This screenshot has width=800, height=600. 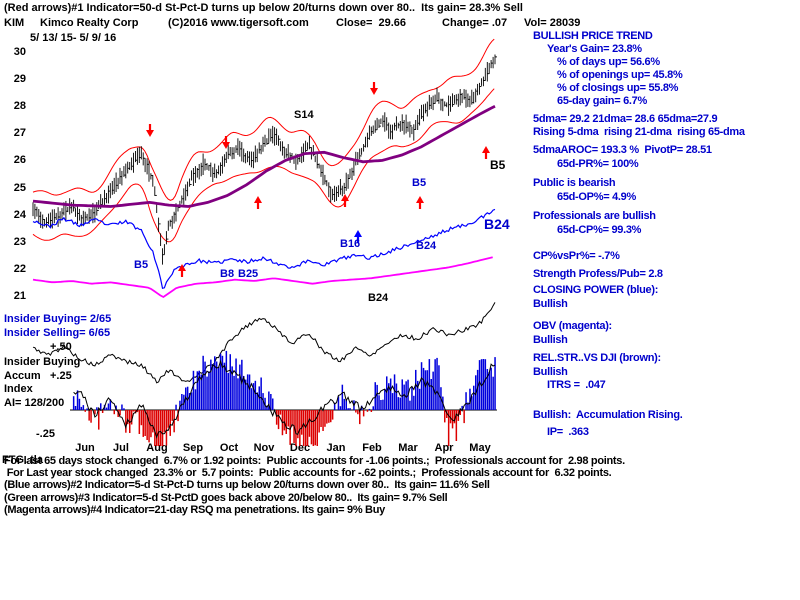 What do you see at coordinates (61, 376) in the screenshot?
I see `ai-scale-plus25: +.25` at bounding box center [61, 376].